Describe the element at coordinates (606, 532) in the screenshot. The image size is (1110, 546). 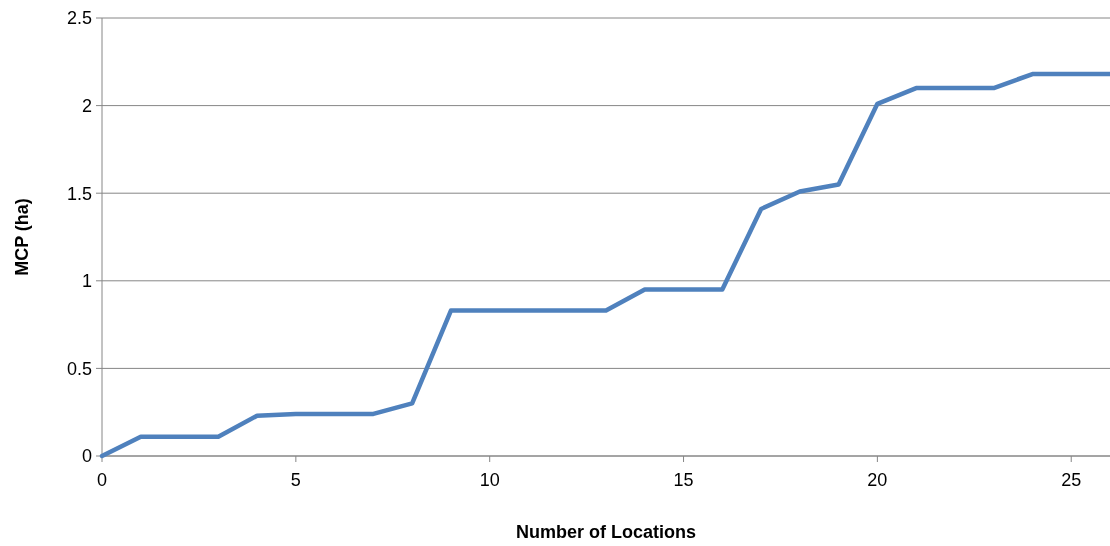
I see `x-axis-title: Number of Locations` at that location.